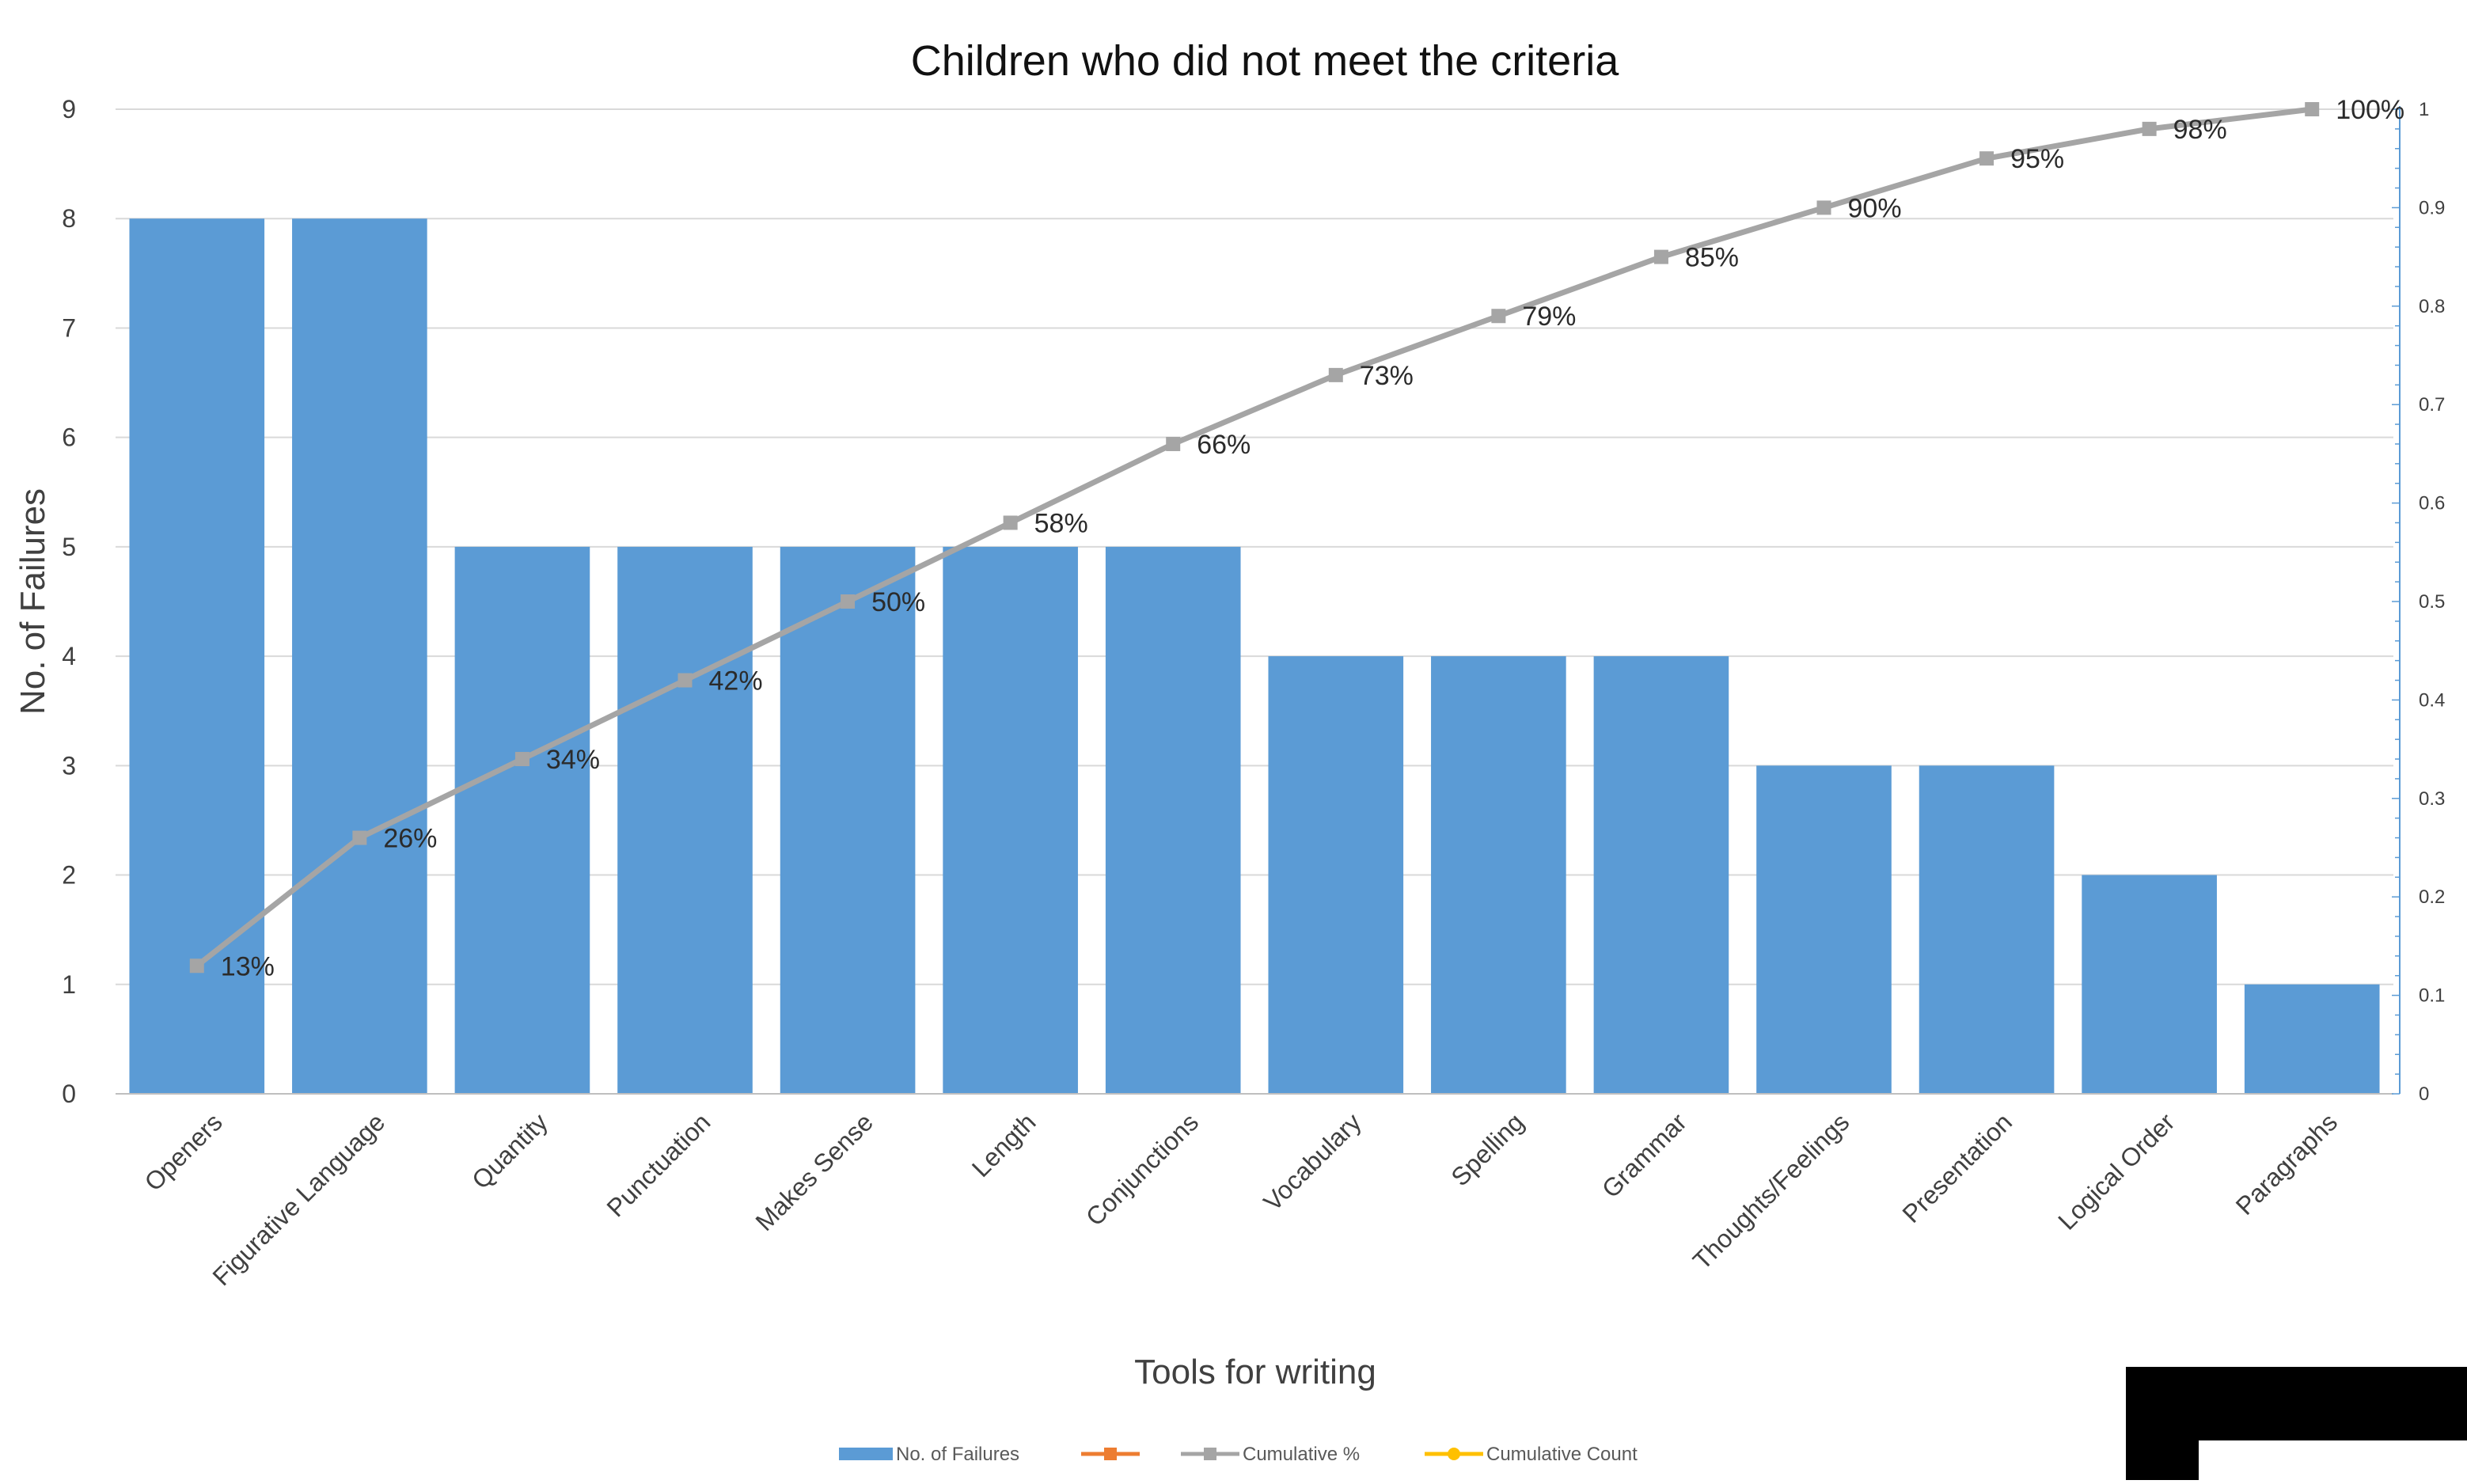 This screenshot has height=1484, width=2467. What do you see at coordinates (736, 681) in the screenshot?
I see `data-label: 42%` at bounding box center [736, 681].